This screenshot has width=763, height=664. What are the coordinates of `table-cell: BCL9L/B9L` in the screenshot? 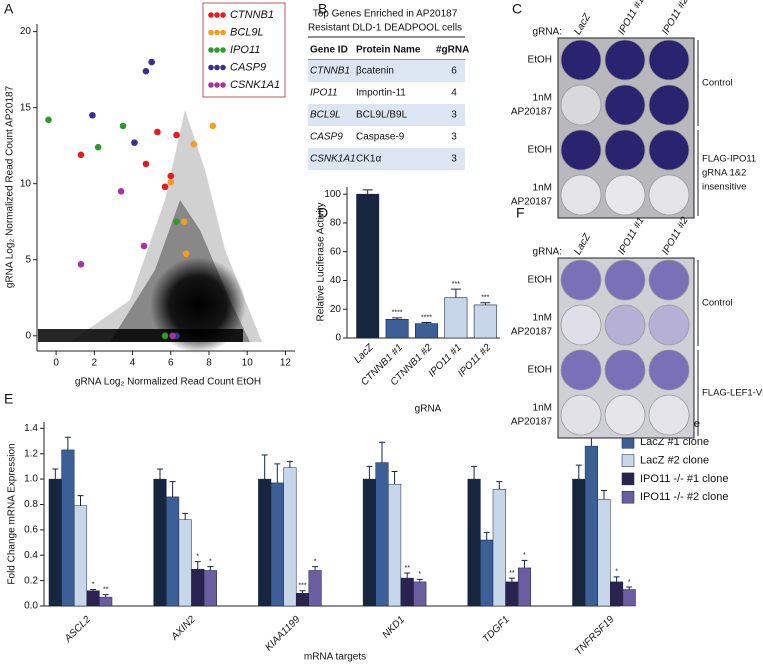 It's located at (382, 115).